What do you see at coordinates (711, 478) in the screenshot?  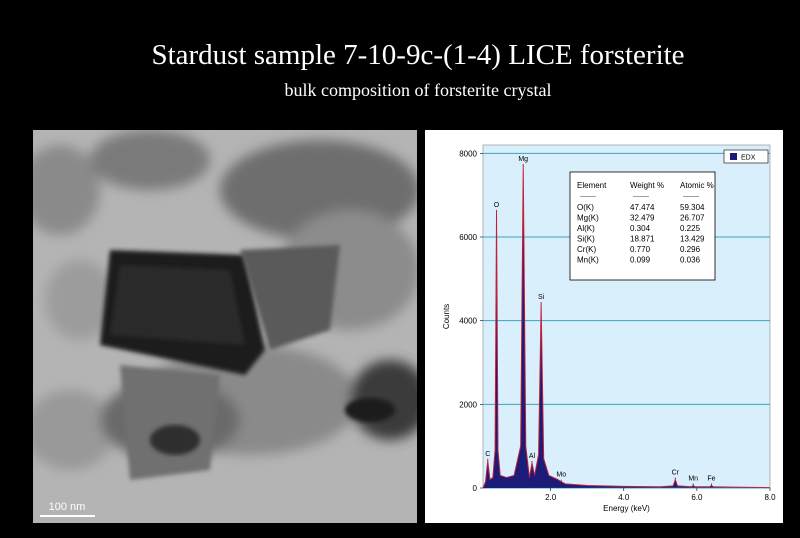 I see `peak-label: Fe` at bounding box center [711, 478].